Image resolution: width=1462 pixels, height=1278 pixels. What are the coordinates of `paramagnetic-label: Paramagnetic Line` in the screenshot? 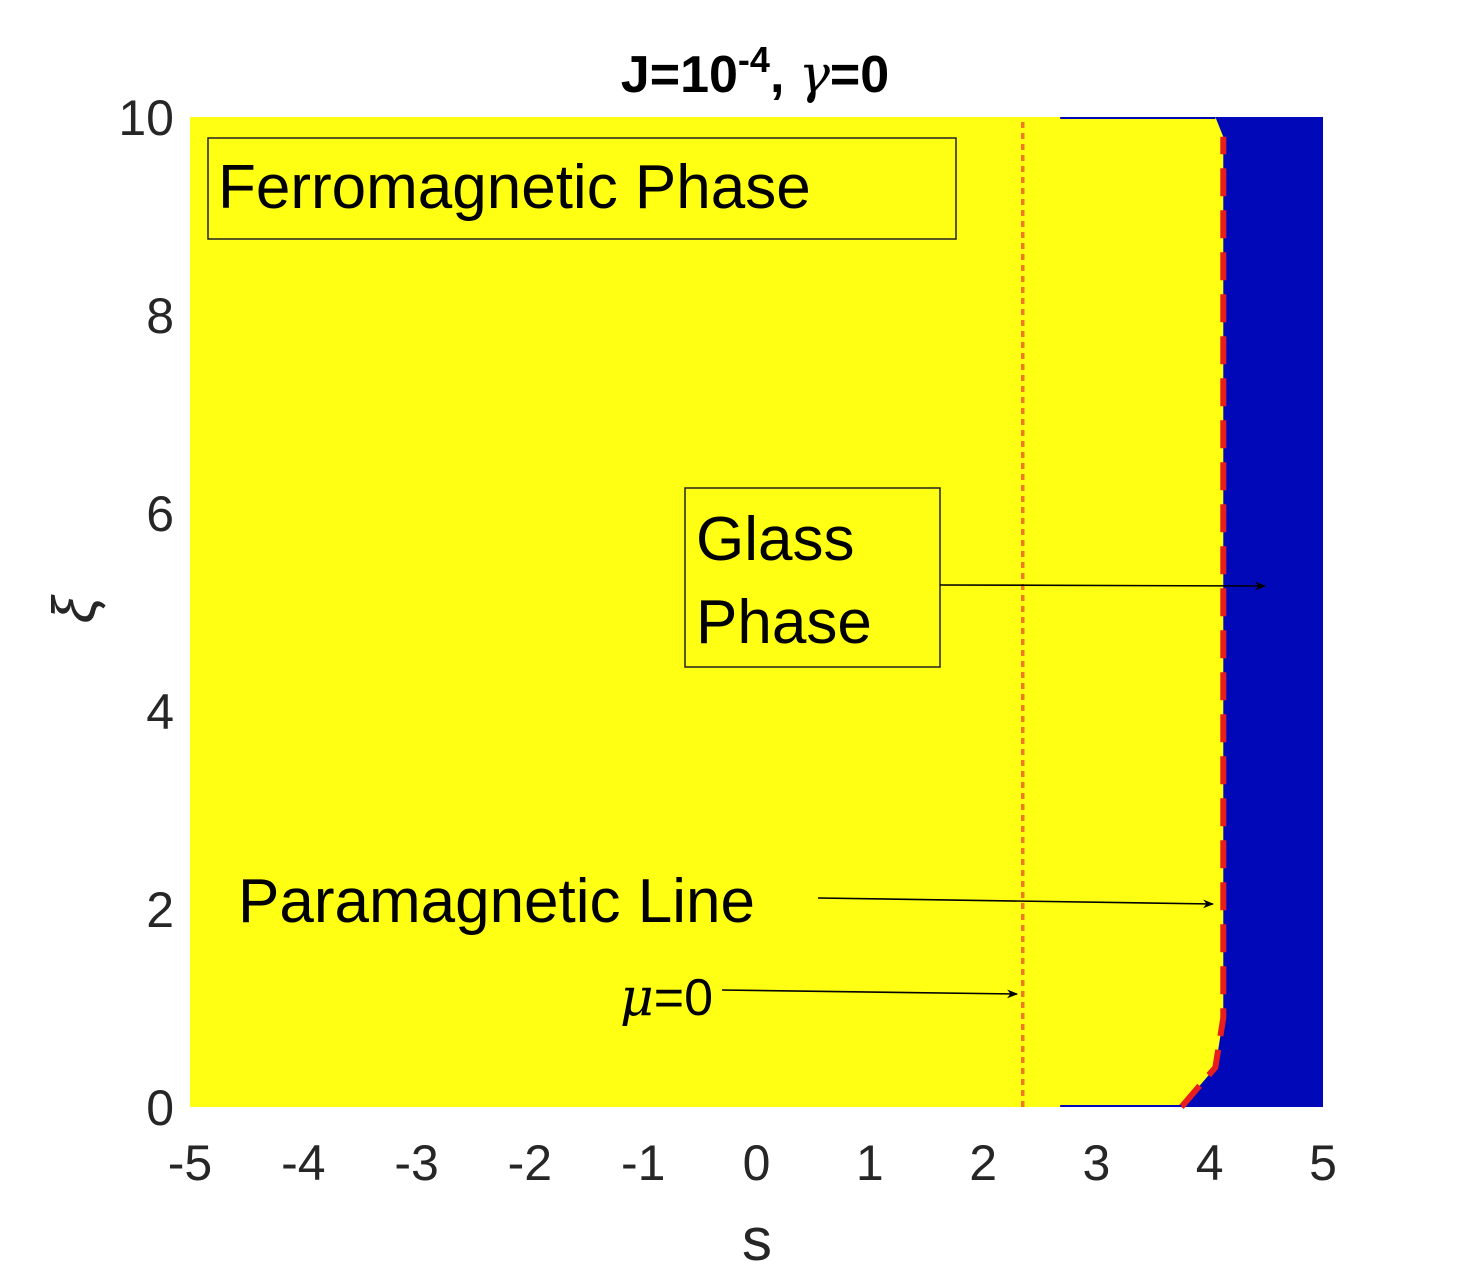 It's located at (496, 901).